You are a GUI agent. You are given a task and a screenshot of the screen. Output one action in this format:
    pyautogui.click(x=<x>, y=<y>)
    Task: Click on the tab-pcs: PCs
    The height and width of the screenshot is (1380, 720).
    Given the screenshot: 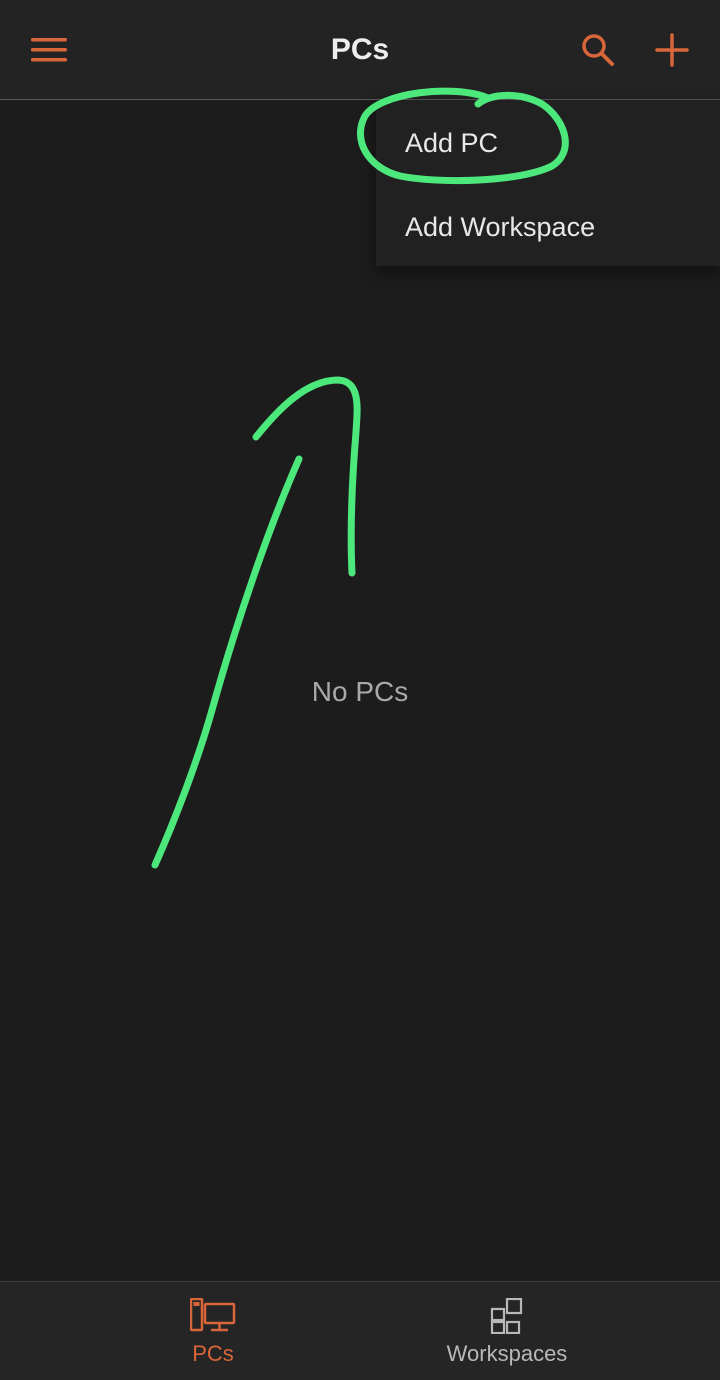 What is the action you would take?
    pyautogui.click(x=213, y=1331)
    